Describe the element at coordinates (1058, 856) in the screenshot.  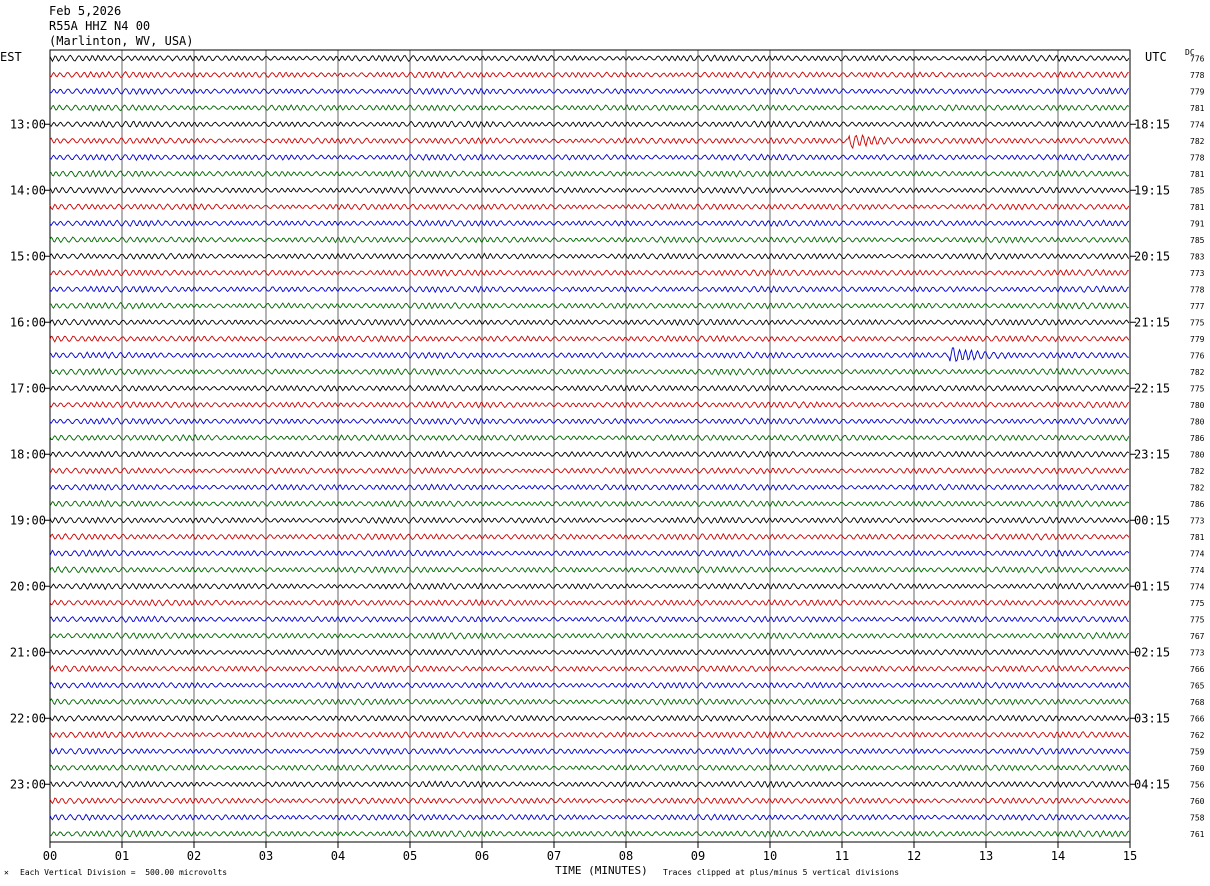
I see `x-tick-label: 14` at that location.